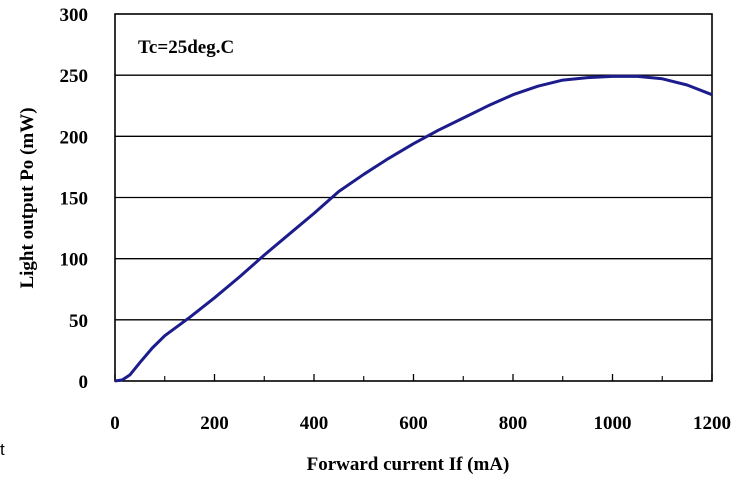  Describe the element at coordinates (413, 423) in the screenshot. I see `x-tick-label: 600` at that location.